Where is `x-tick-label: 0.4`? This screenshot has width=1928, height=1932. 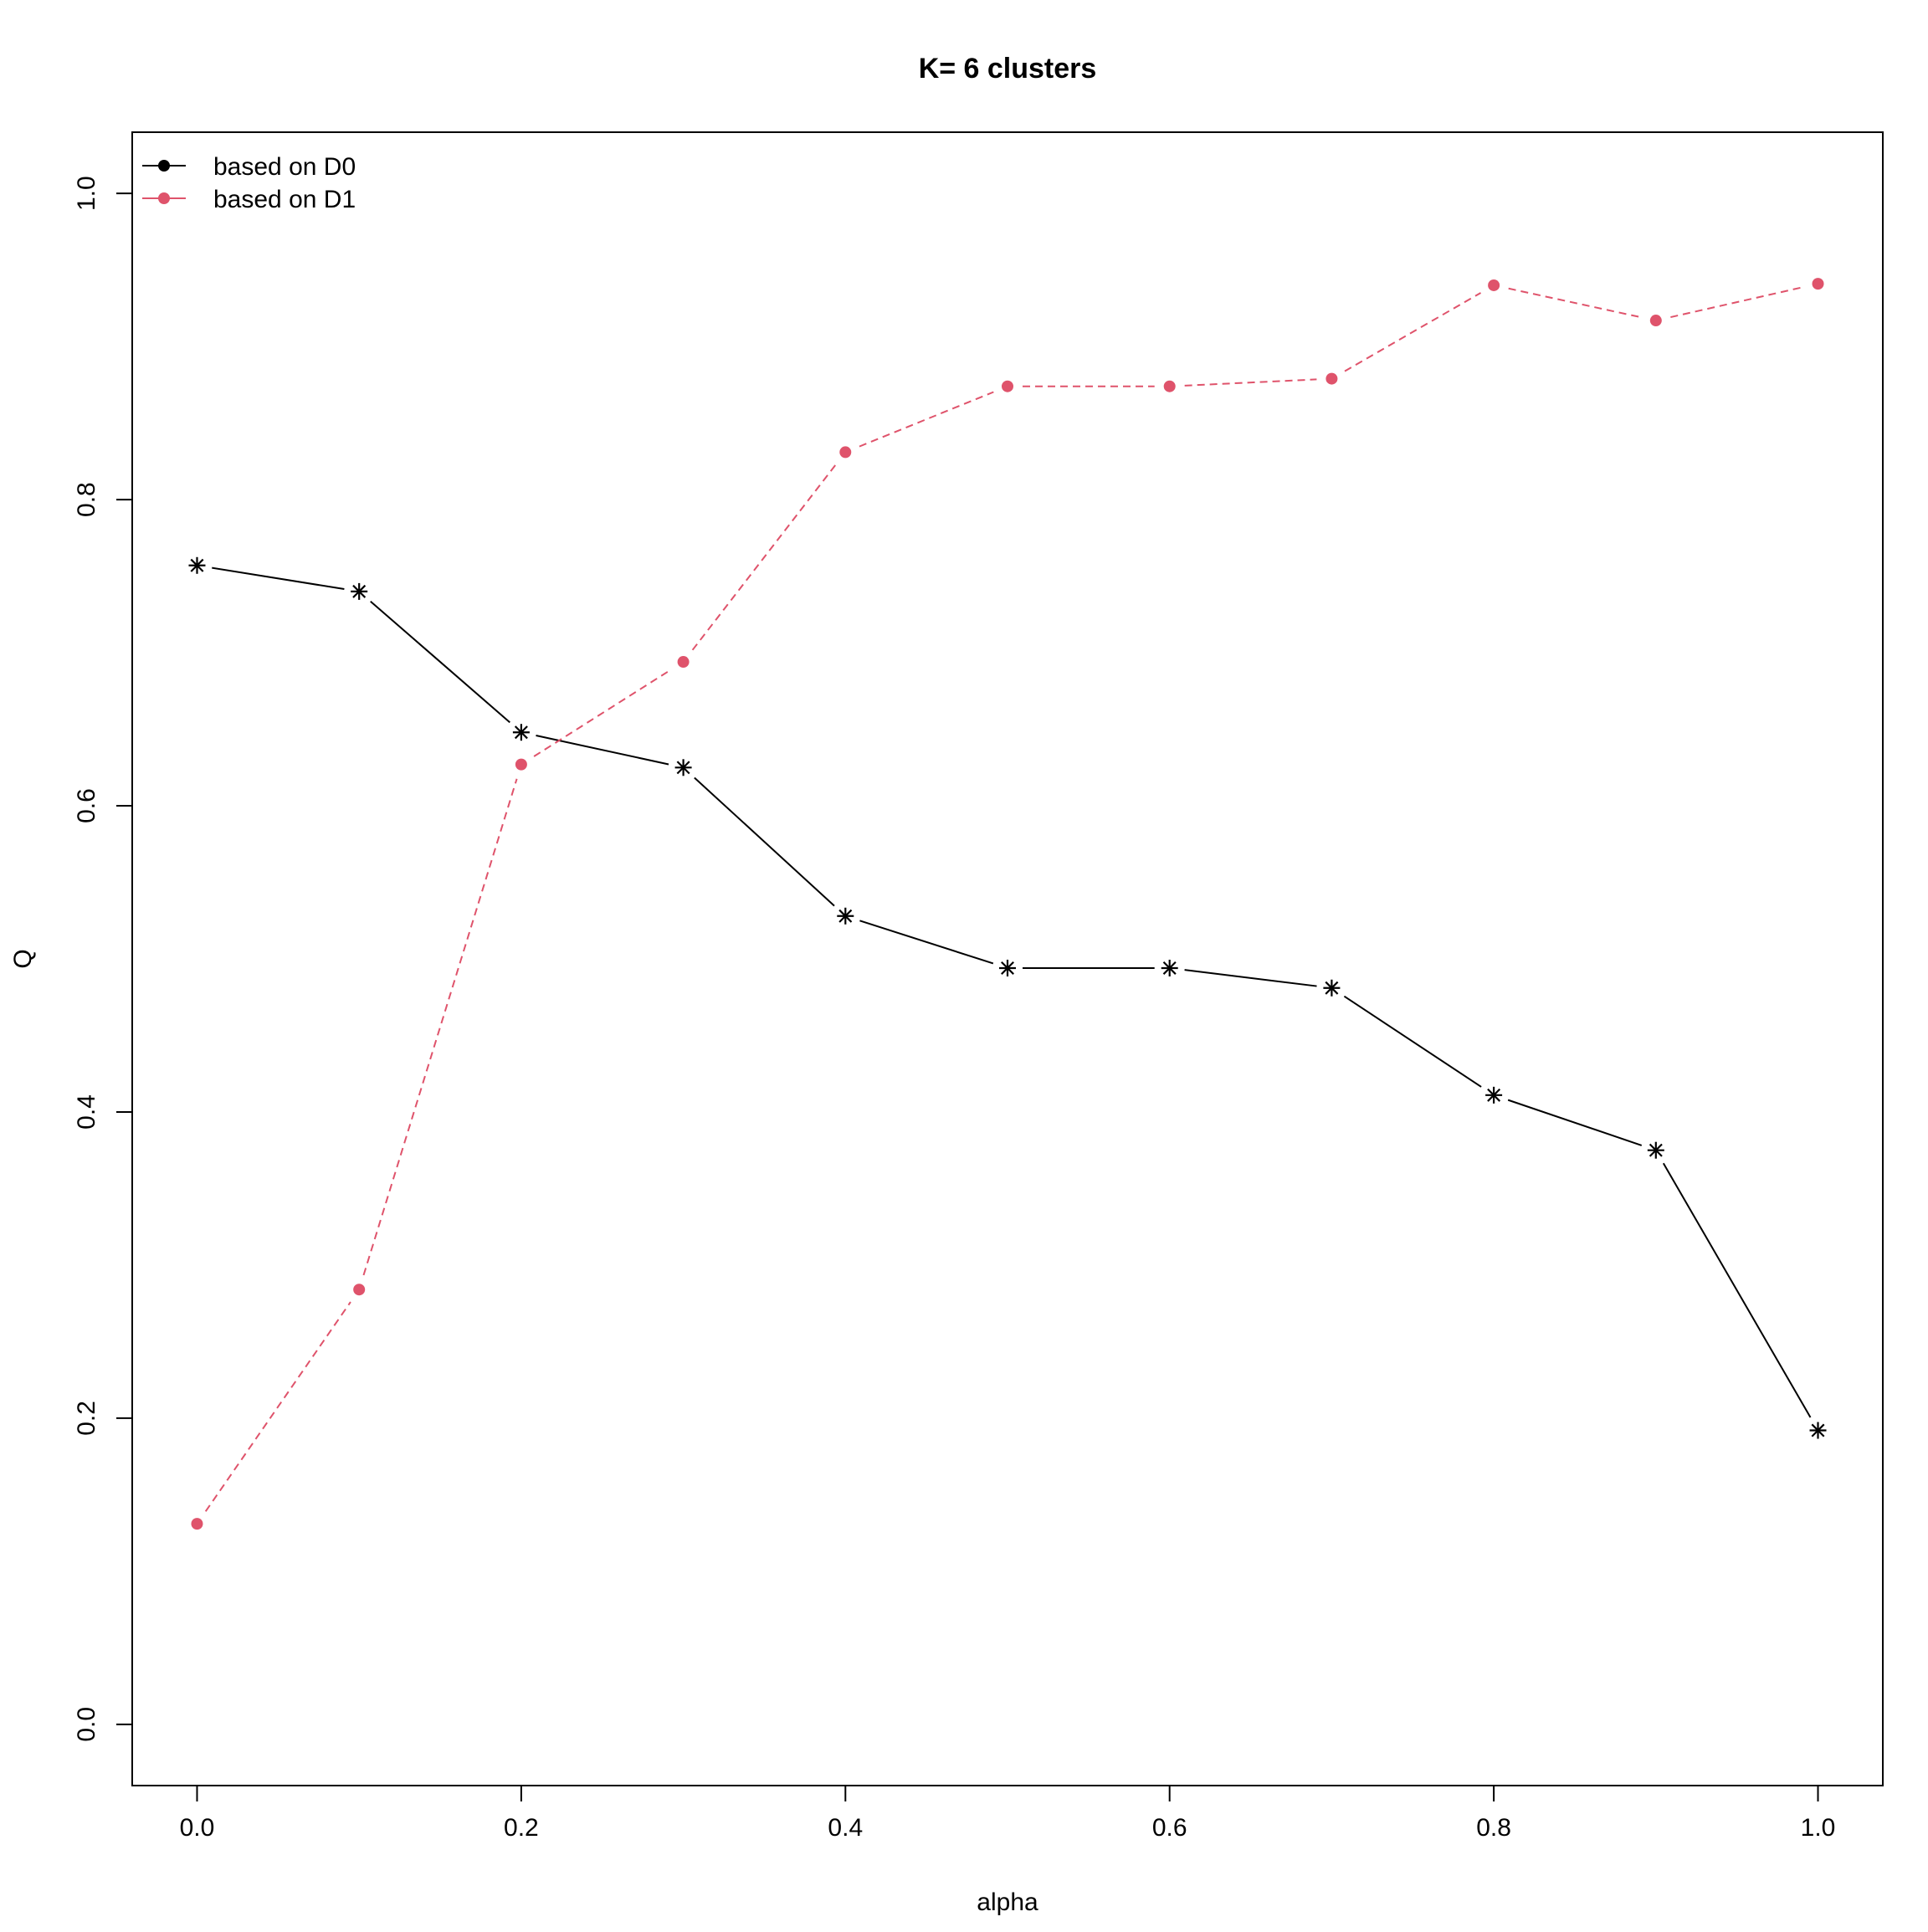 x-tick-label: 0.4 is located at coordinates (845, 1828).